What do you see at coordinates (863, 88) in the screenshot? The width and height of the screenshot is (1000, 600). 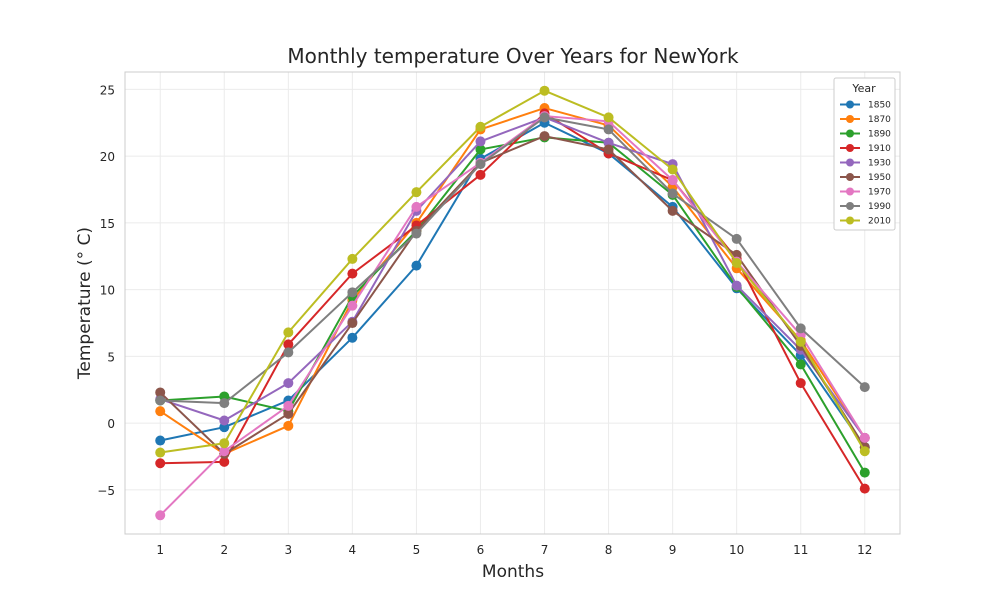 I see `legend-title: Year` at bounding box center [863, 88].